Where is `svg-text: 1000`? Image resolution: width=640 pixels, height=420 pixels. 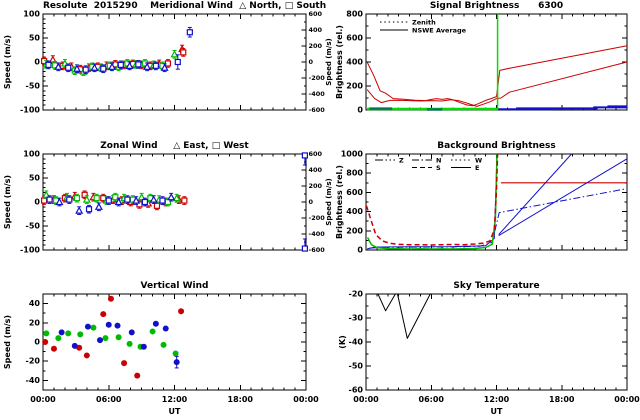 svg-text: 1000 is located at coordinates (352, 154).